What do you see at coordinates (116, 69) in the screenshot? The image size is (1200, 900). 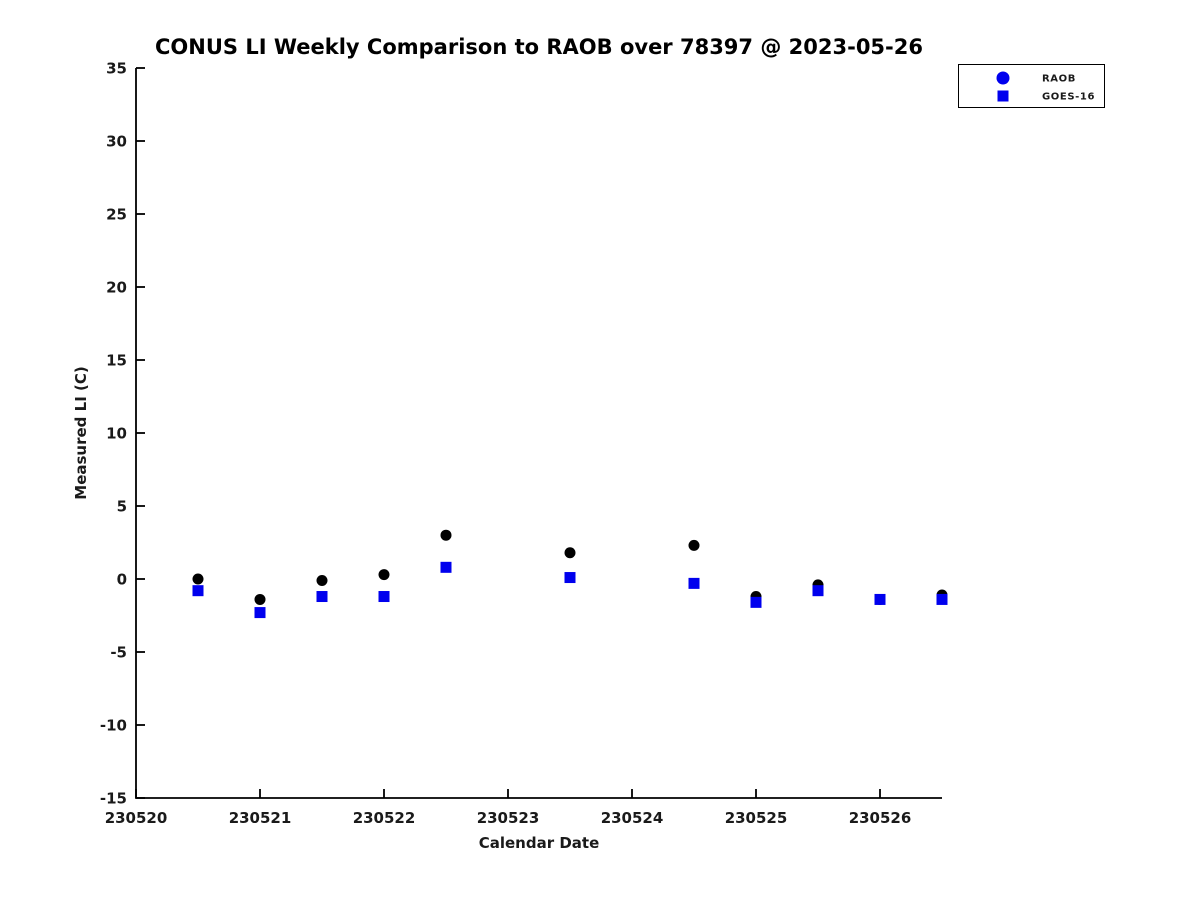 I see `y-tick-label: 35` at bounding box center [116, 69].